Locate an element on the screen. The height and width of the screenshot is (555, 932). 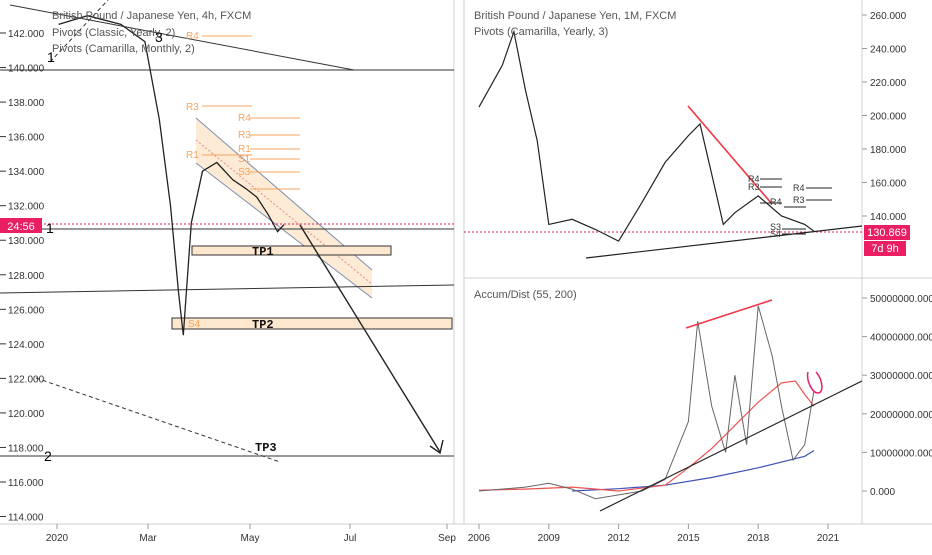
rtop-y-tick-label: 260.000 is located at coordinates (888, 16).